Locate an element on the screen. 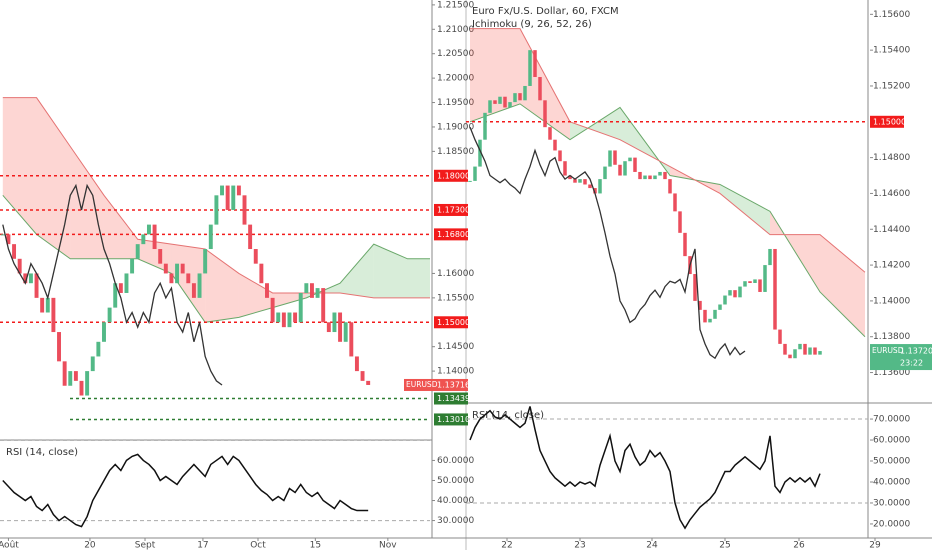 This screenshot has width=932, height=550. x-tick-label: Nov is located at coordinates (388, 545).